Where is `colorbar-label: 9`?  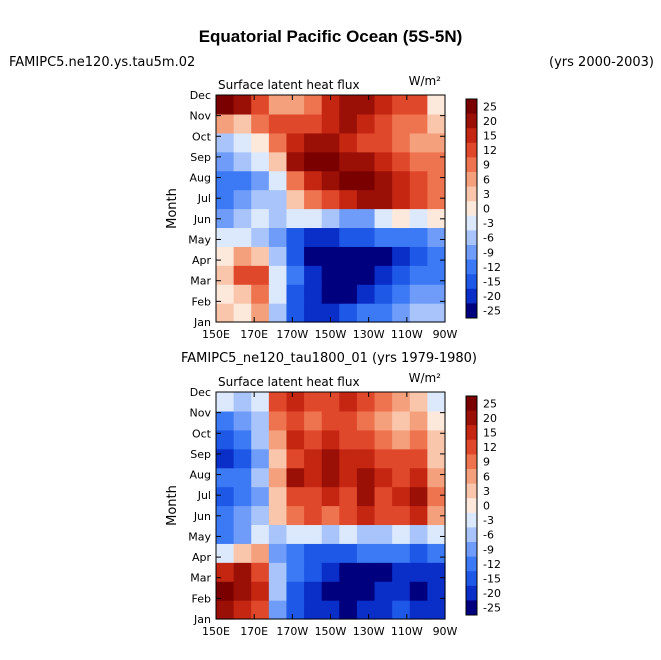 colorbar-label: 9 is located at coordinates (486, 165).